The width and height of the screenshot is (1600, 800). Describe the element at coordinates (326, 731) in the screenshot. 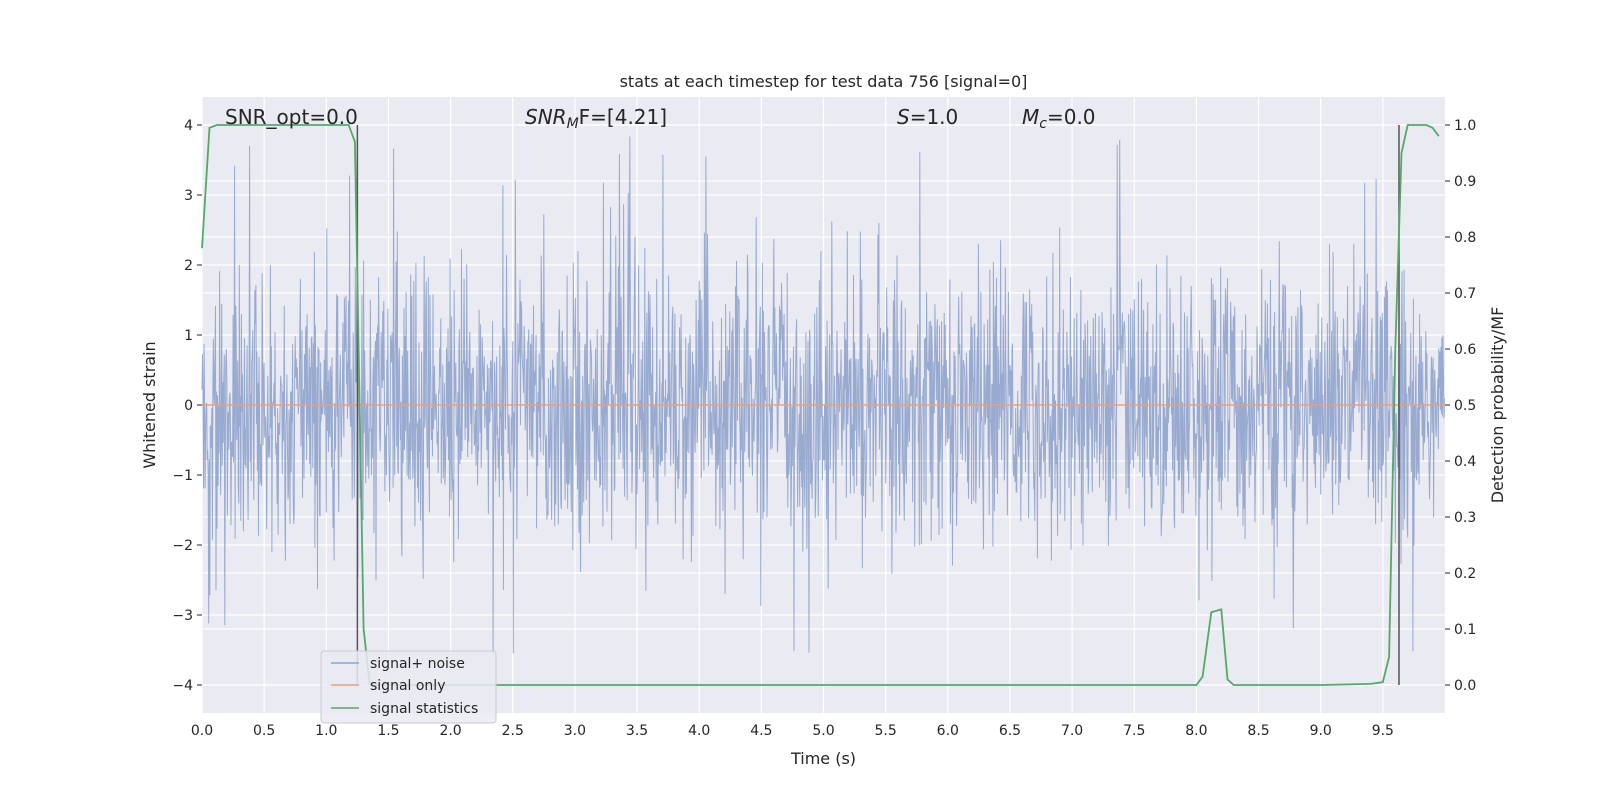

I see `x-tick-label: 1.0` at that location.